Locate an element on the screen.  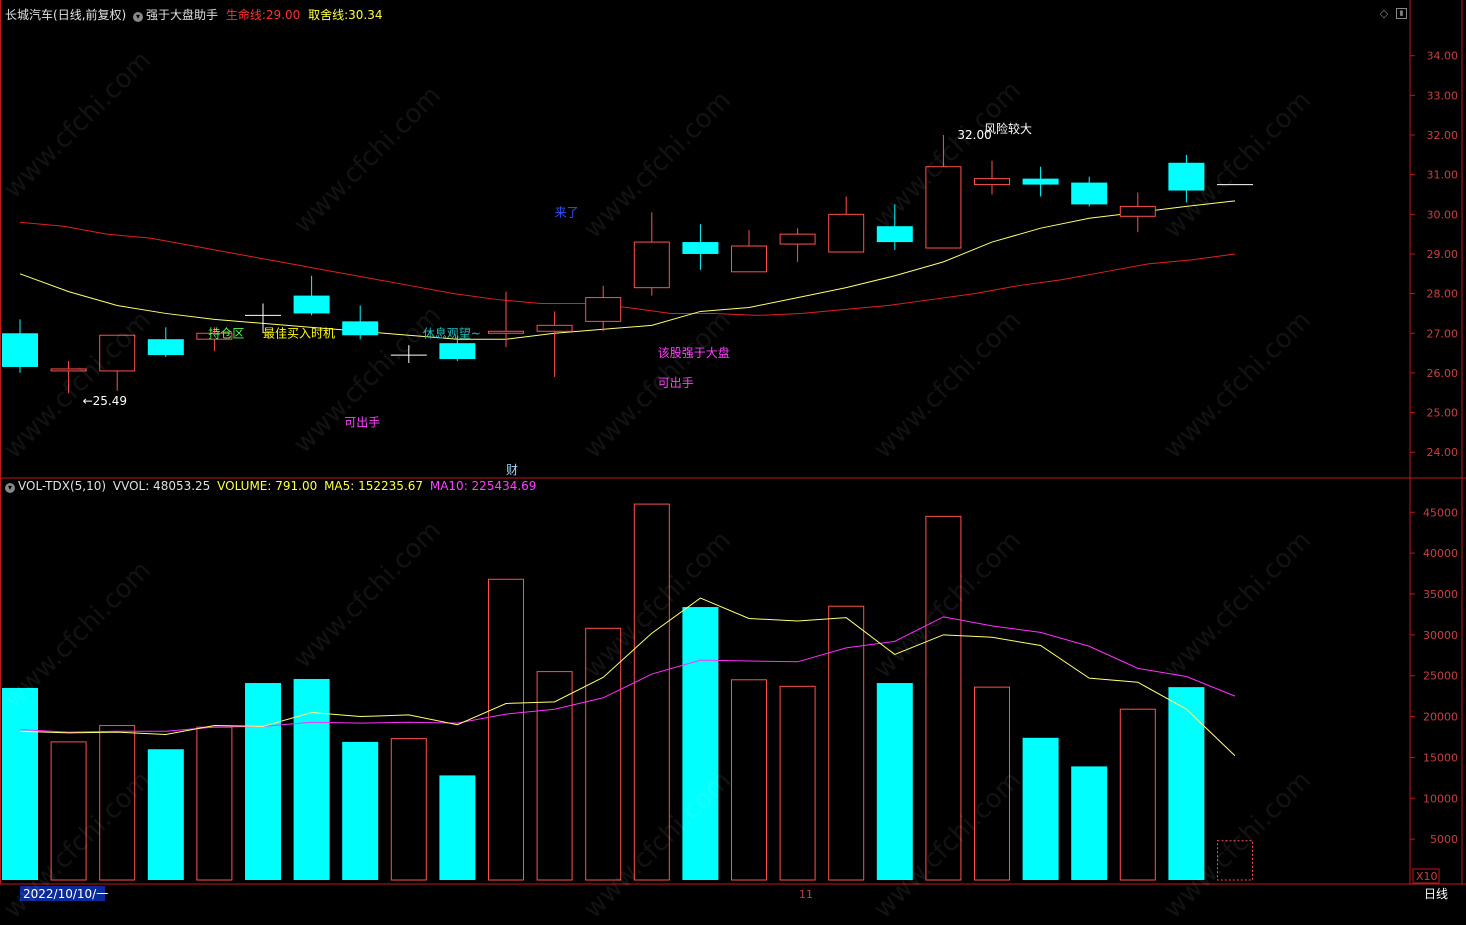
scale-box is located at coordinates (1426, 876).